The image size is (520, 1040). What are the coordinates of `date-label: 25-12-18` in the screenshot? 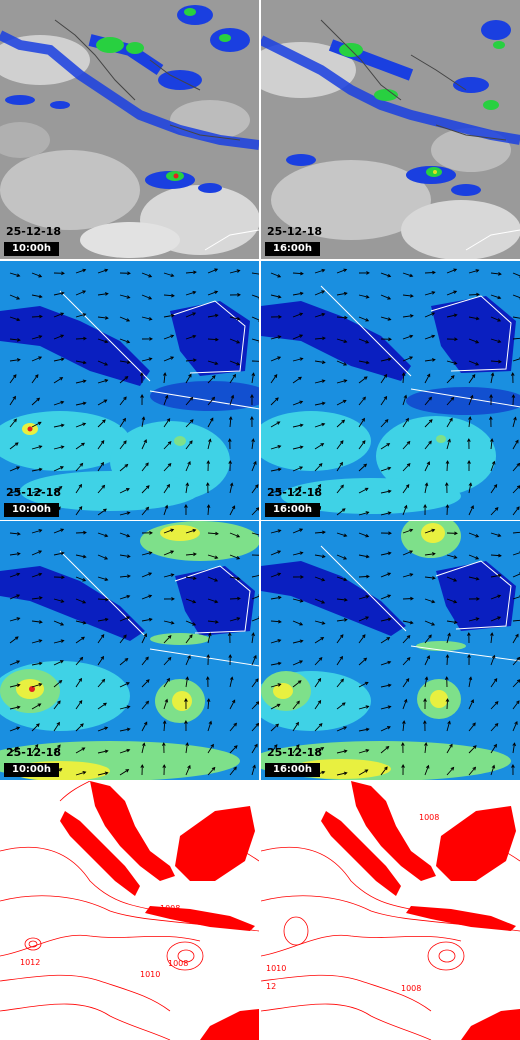 It's located at (34, 231).